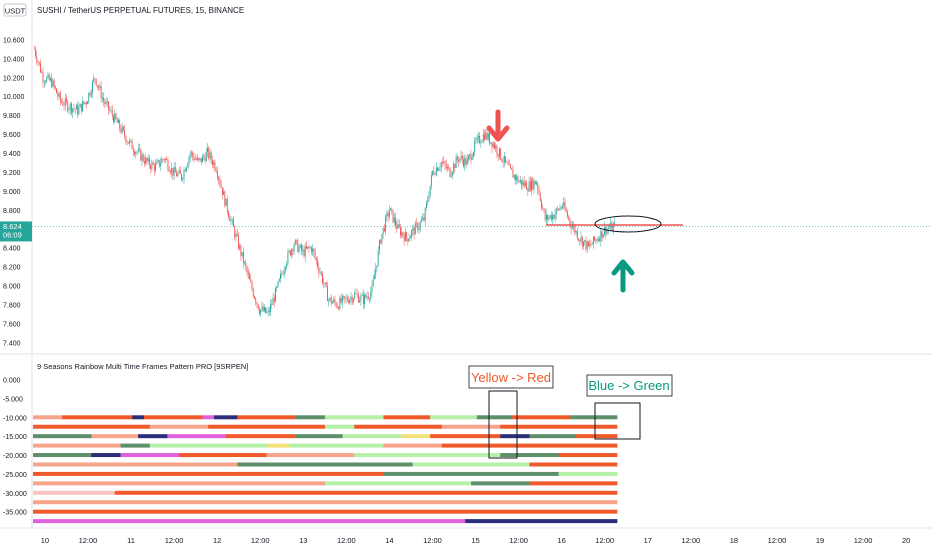 This screenshot has width=932, height=550. Describe the element at coordinates (570, 412) in the screenshot. I see `indicator-annotations: Yellow -> Red Blue -> Green` at that location.